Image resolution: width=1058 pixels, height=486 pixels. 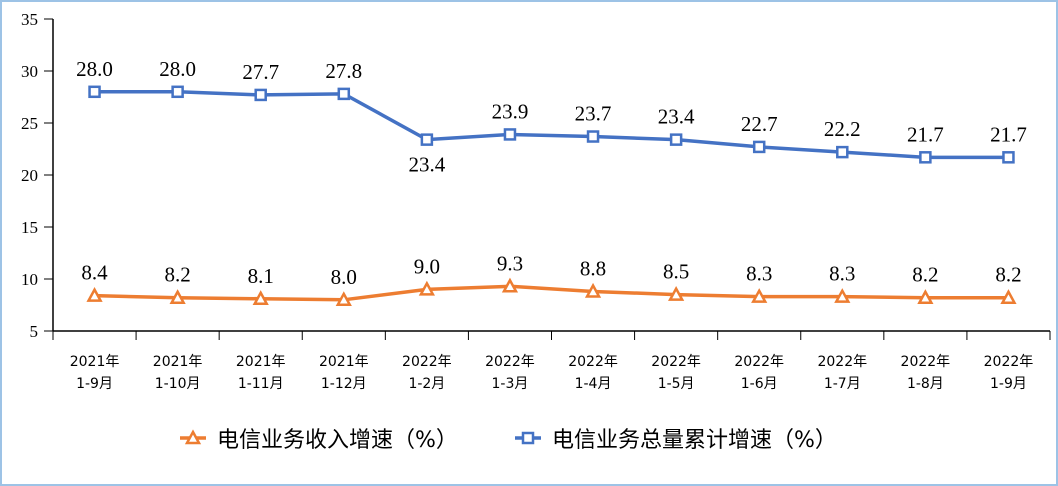 What do you see at coordinates (593, 268) in the screenshot?
I see `data-label: 8.8` at bounding box center [593, 268].